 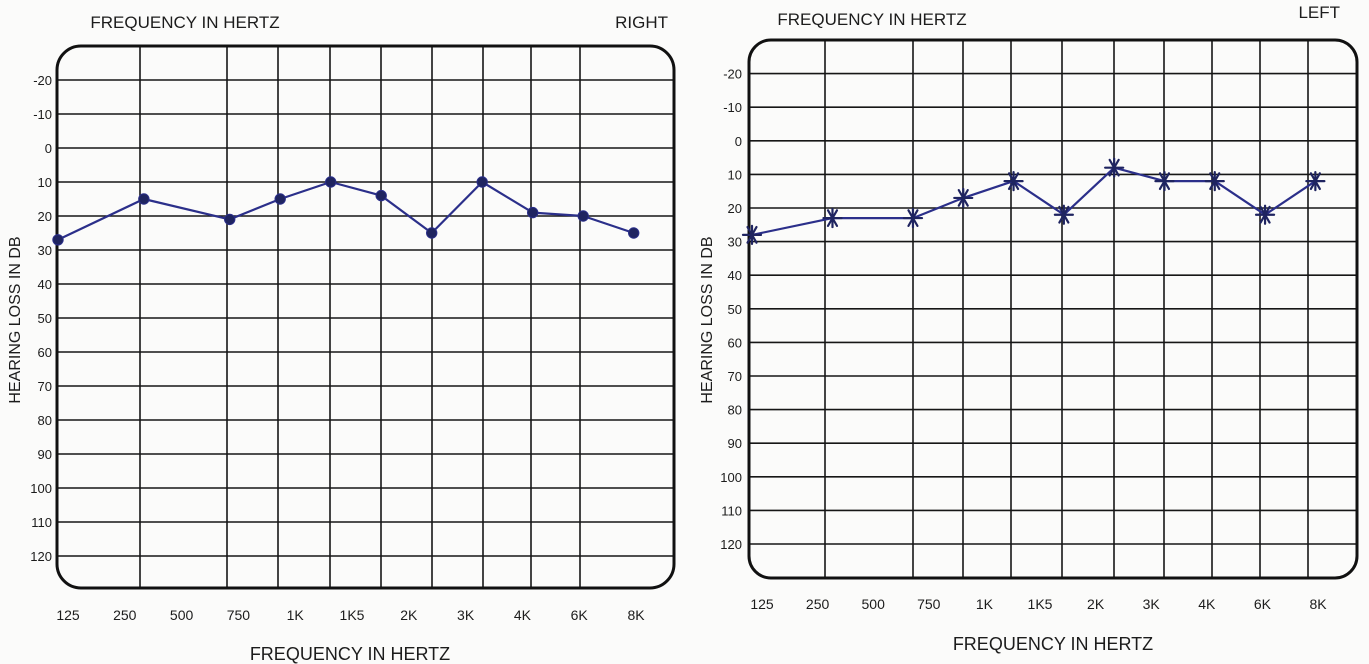 I want to click on ear-label: LEFT, so click(x=1319, y=12).